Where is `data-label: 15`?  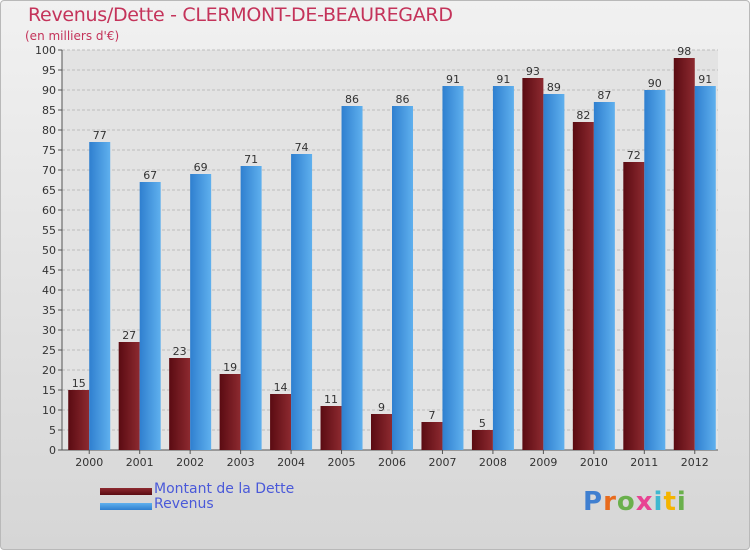
data-label: 15 is located at coordinates (79, 383).